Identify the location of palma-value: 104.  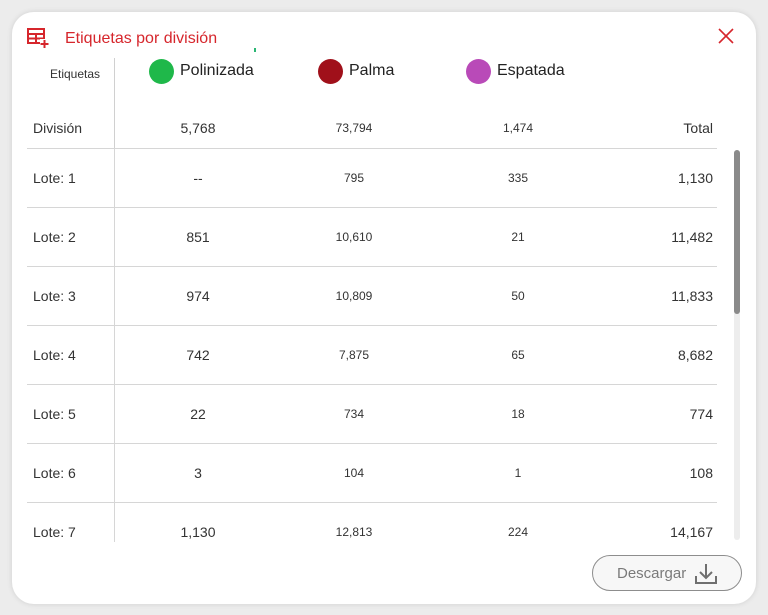
(354, 473).